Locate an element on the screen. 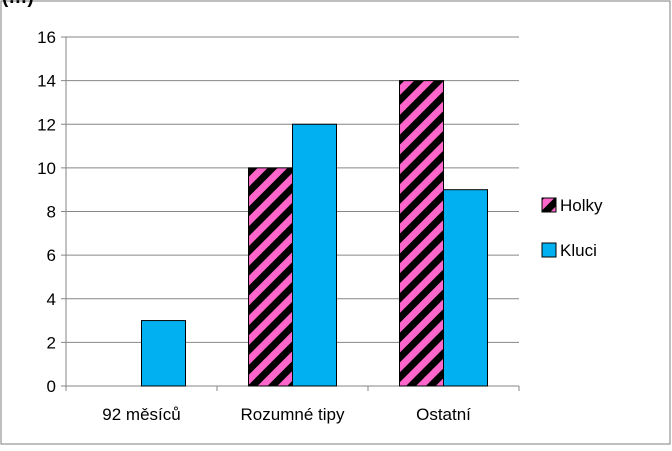 The height and width of the screenshot is (451, 672). x-category-label: Ostatní is located at coordinates (443, 414).